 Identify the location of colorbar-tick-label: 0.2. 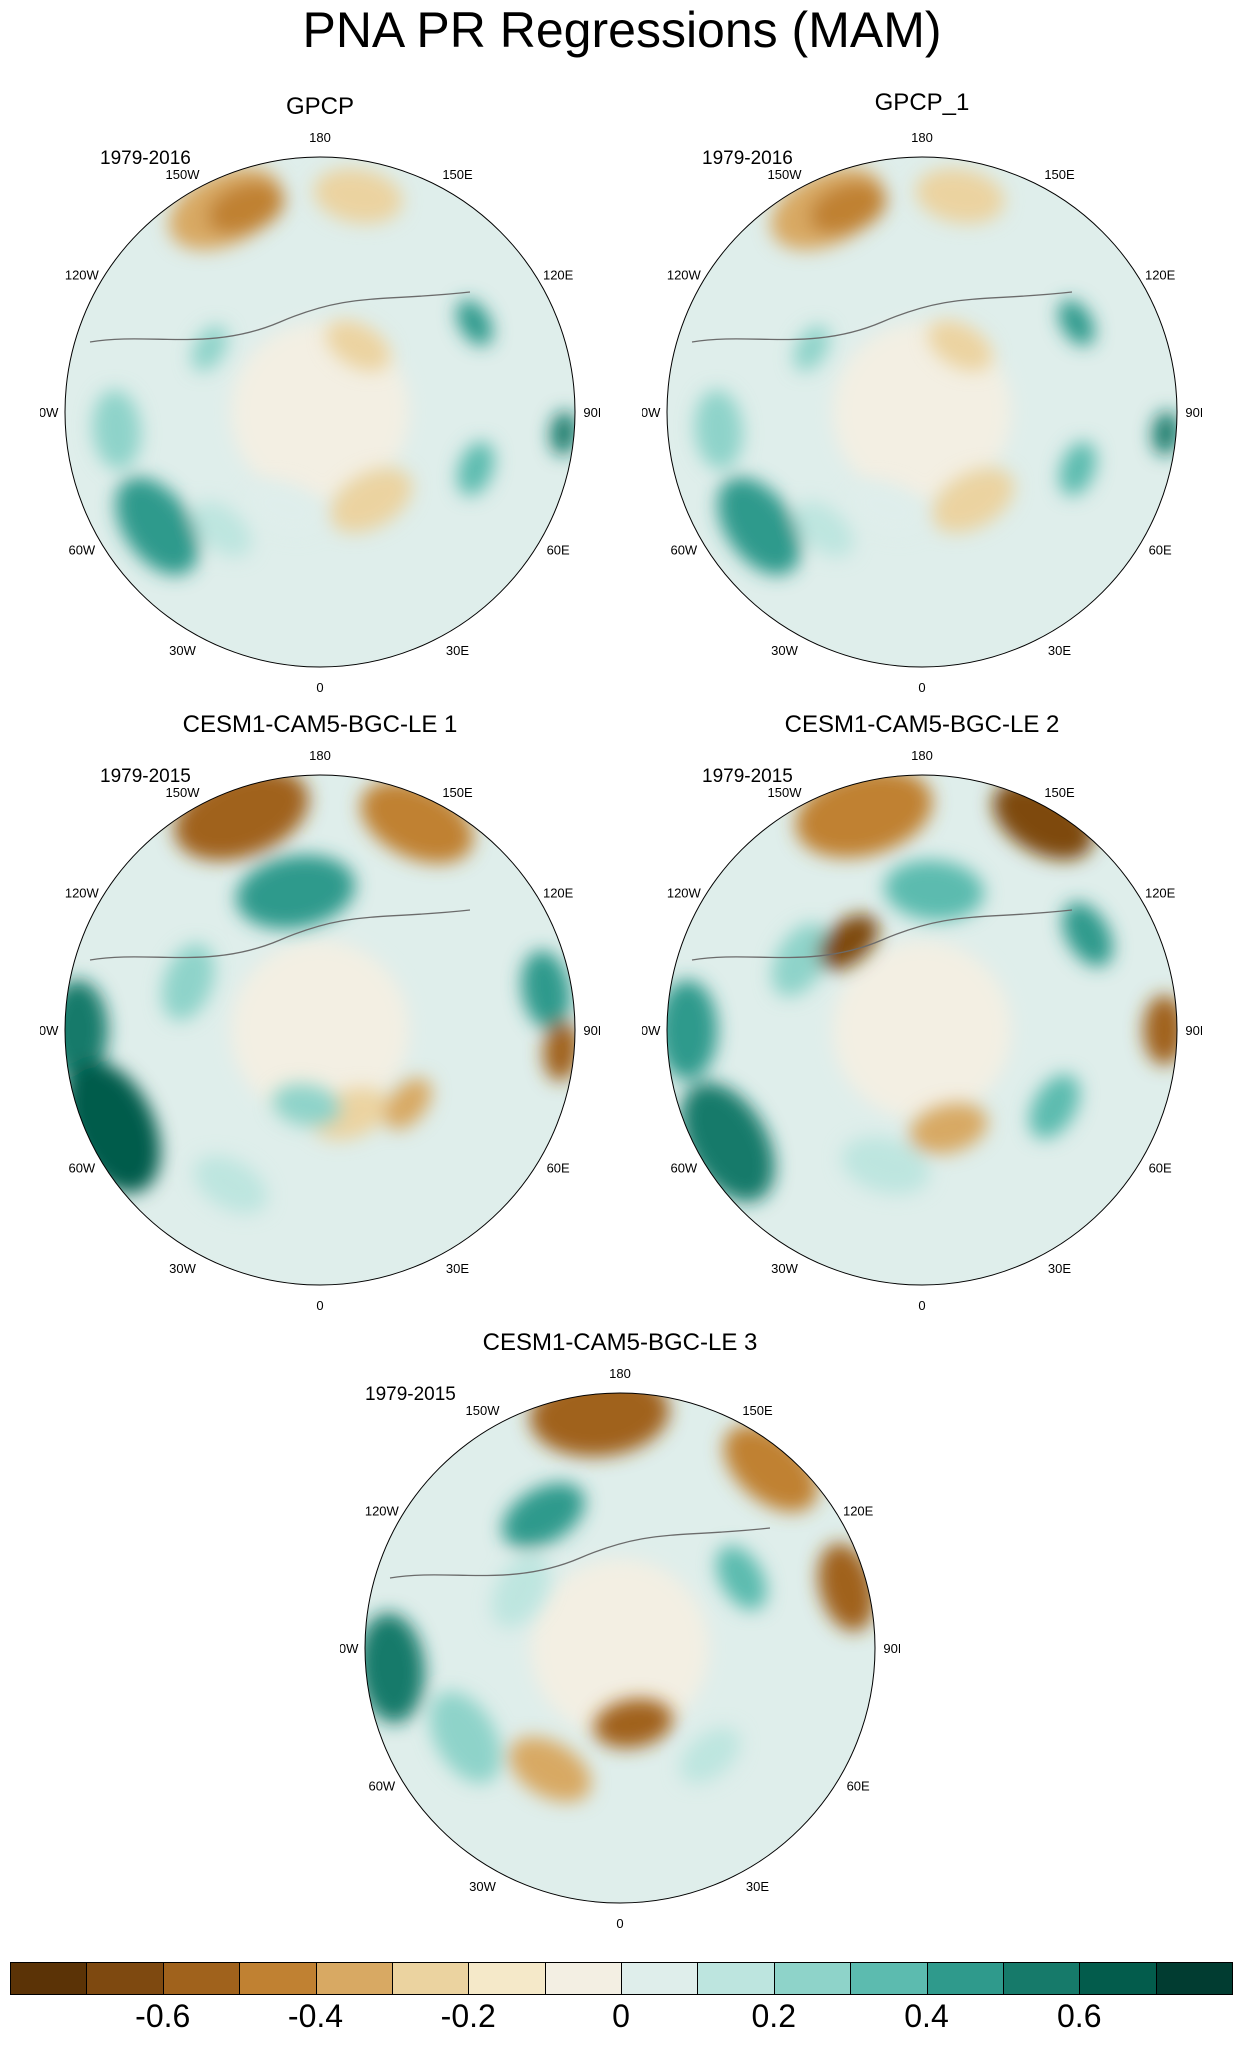
(773, 2016).